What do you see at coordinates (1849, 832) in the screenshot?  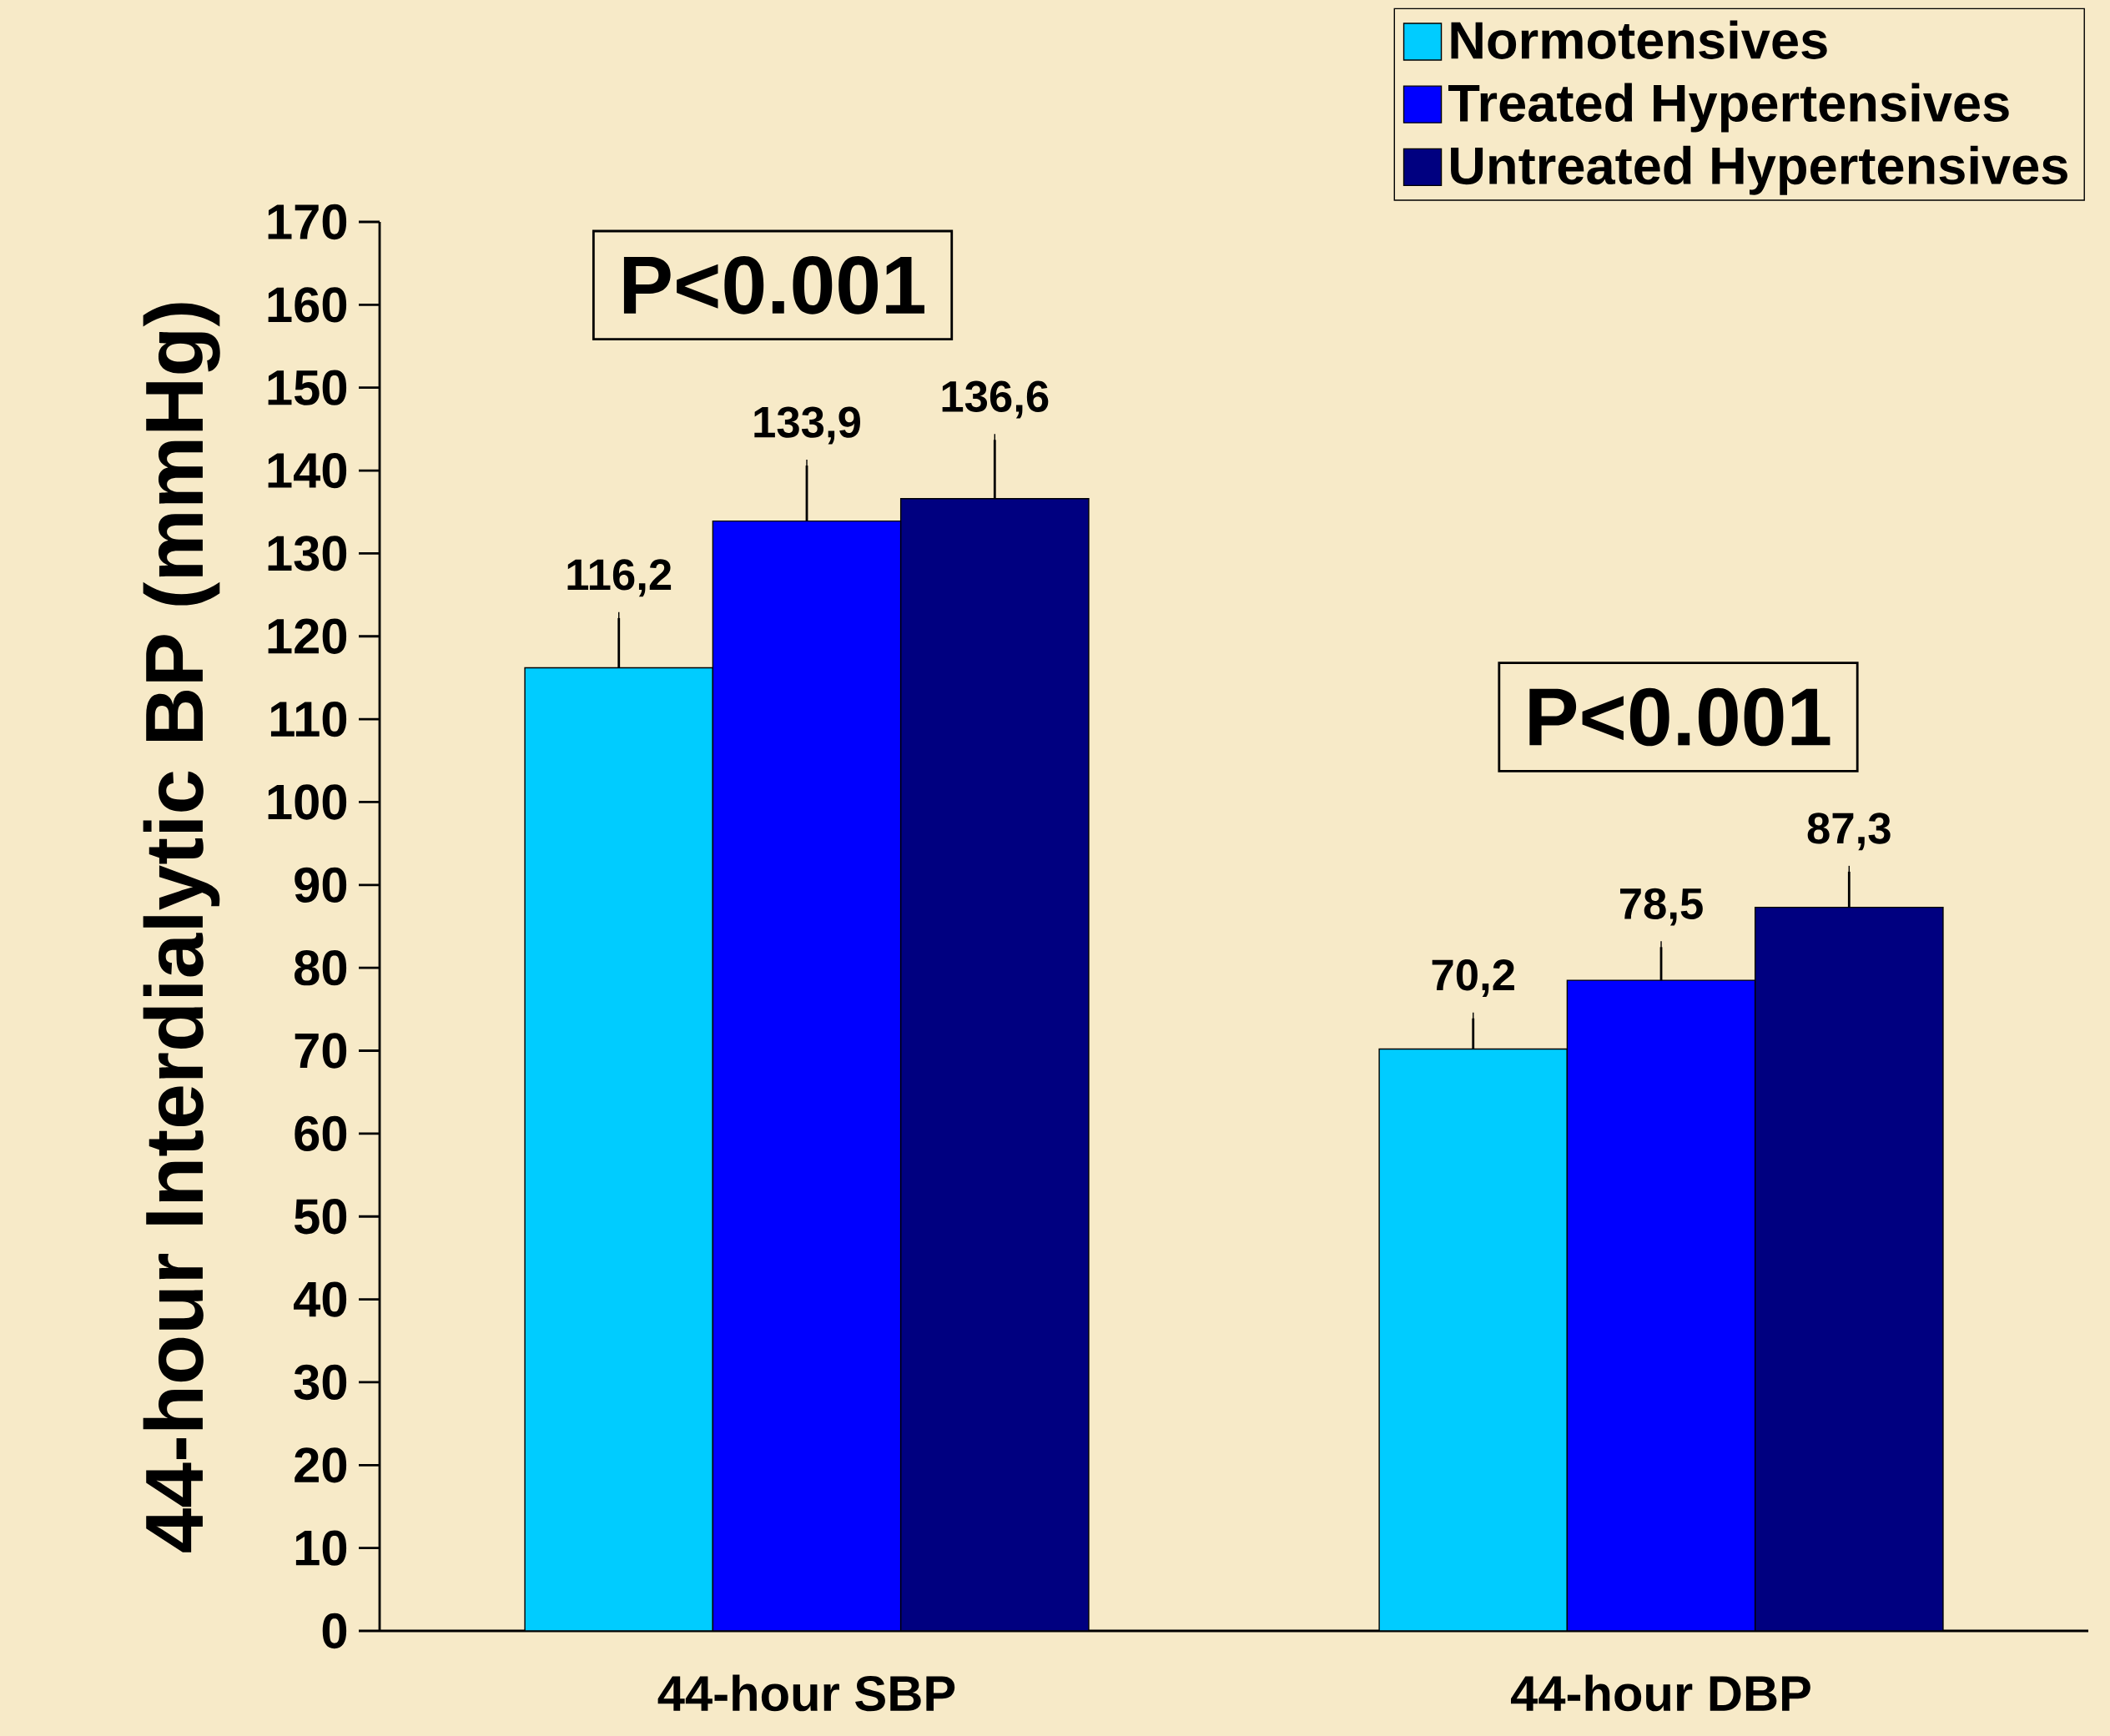 I see `data-label: 87,3` at bounding box center [1849, 832].